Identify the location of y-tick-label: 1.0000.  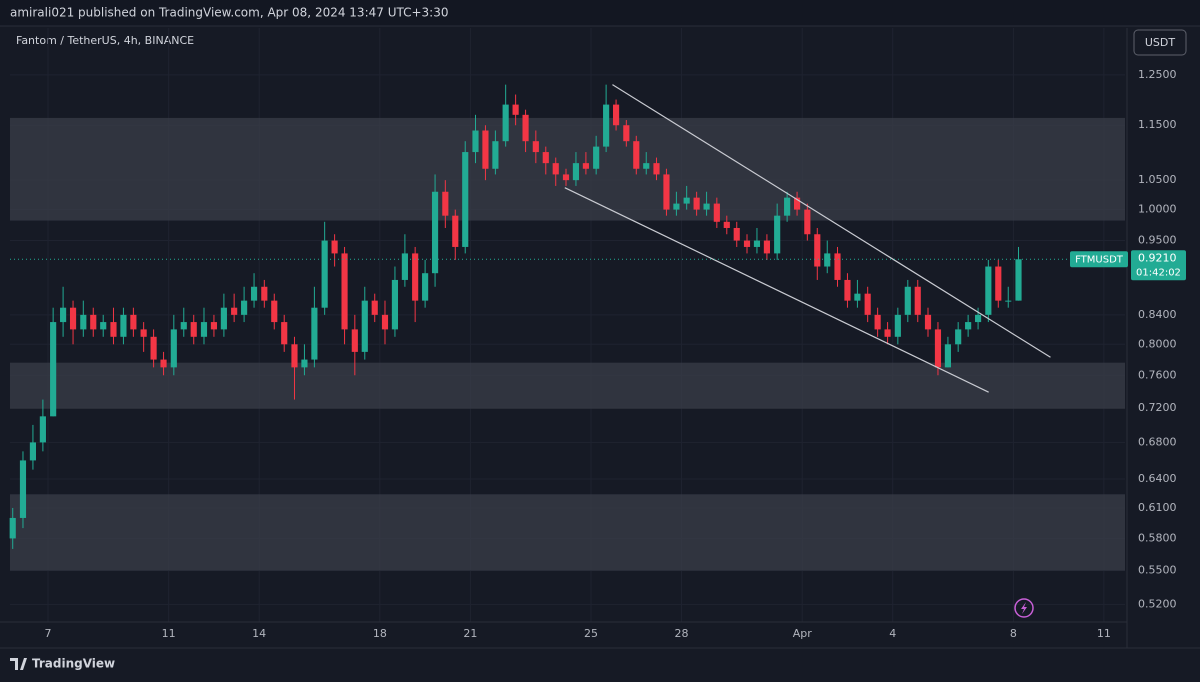
(1157, 209).